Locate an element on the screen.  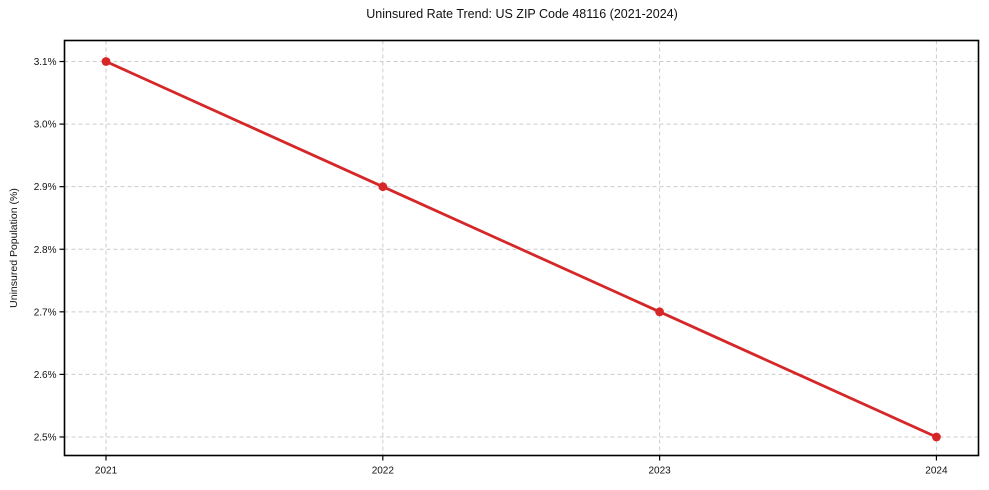
x-tick-label: 2023 is located at coordinates (659, 471).